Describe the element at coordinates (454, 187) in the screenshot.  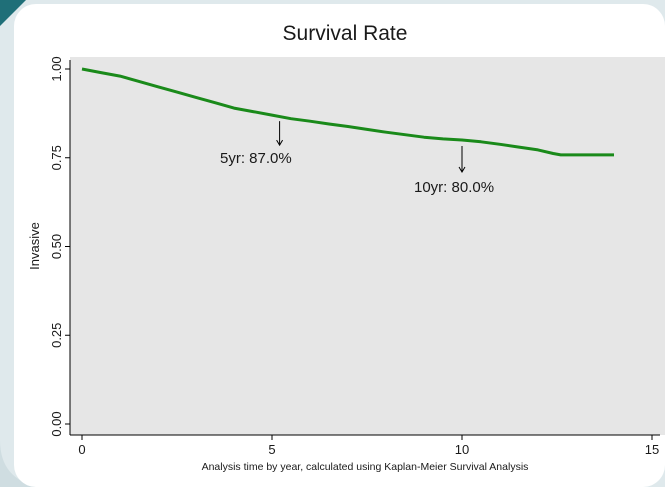
I see `annotation-label: 10yr: 80.0%` at that location.